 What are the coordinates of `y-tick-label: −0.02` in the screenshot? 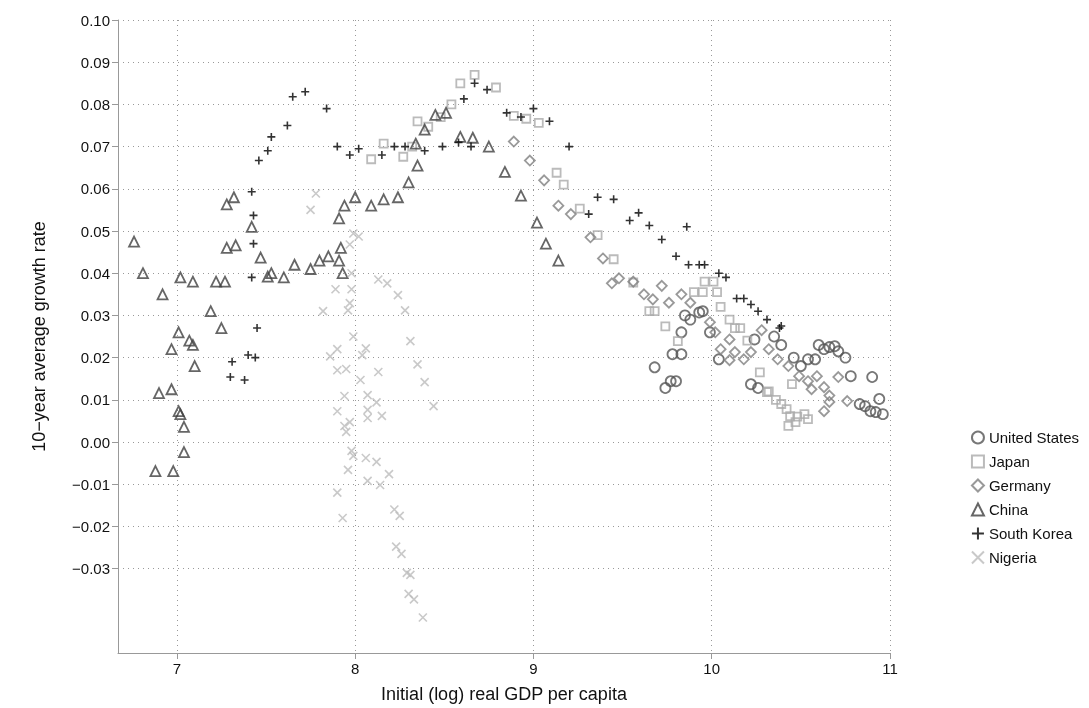 It's located at (91, 526).